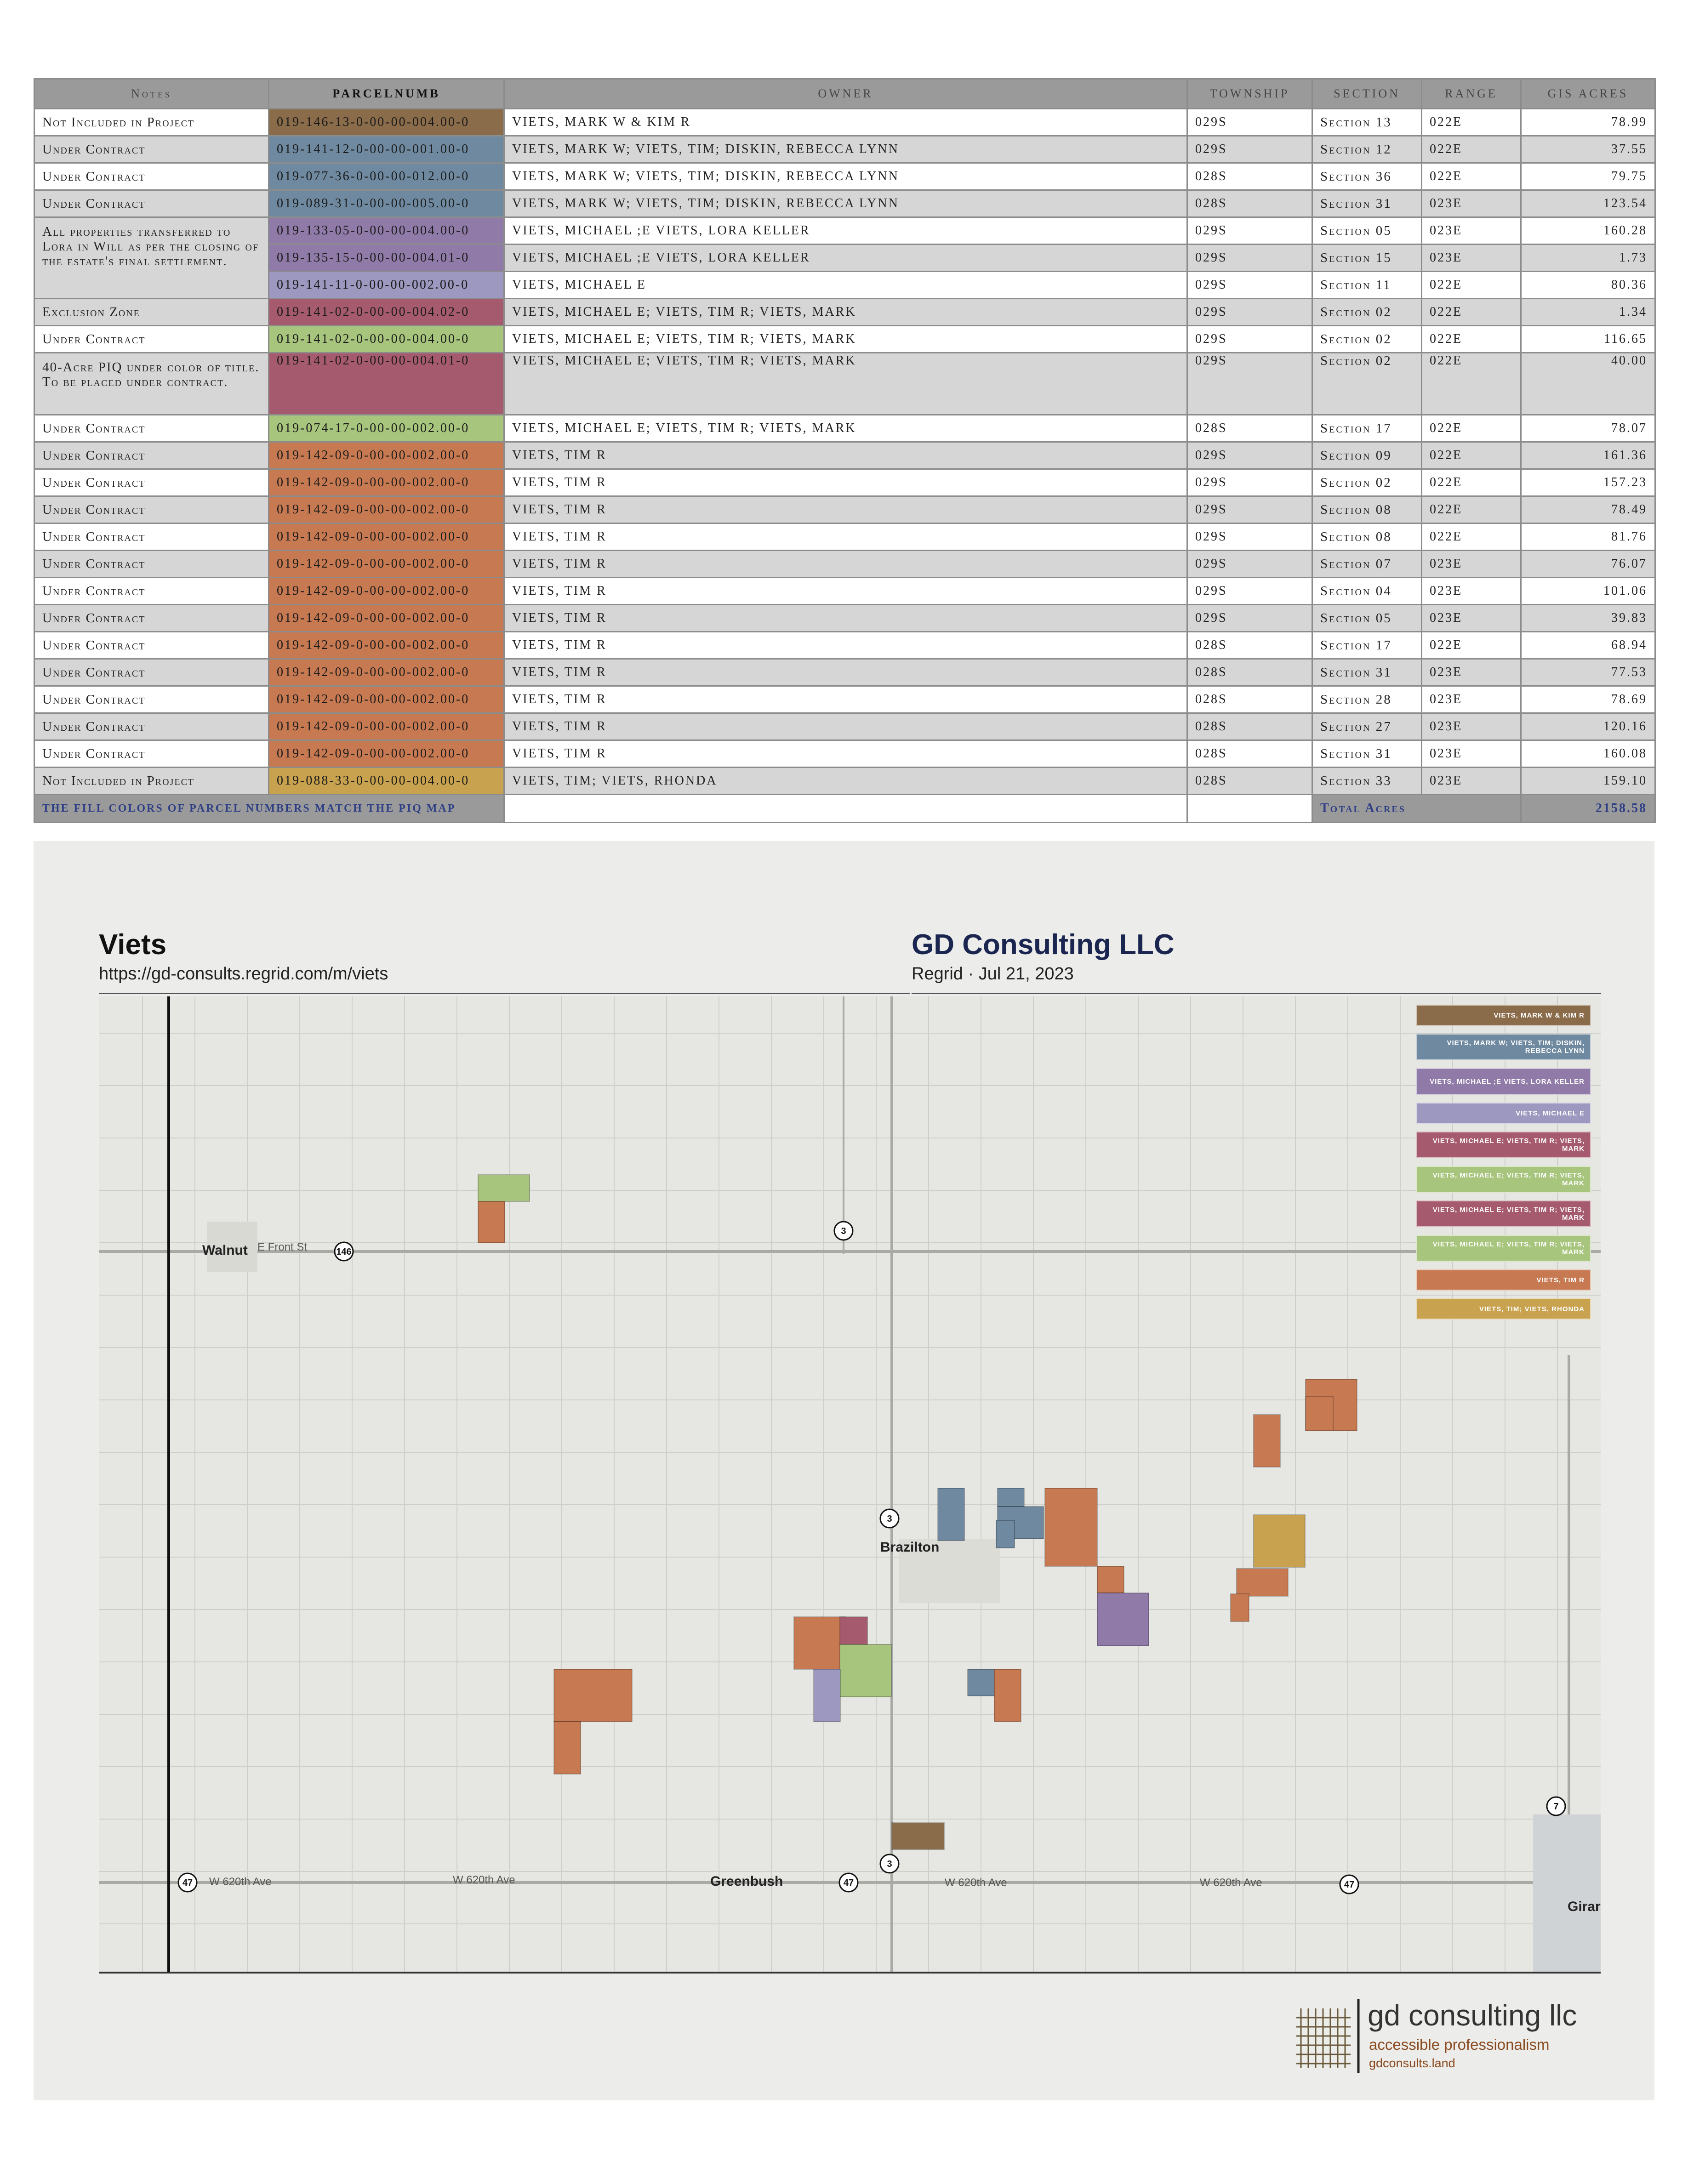 The image size is (1688, 2184). What do you see at coordinates (1504, 1309) in the screenshot?
I see `legend-item: VIETS, TIM; VIETS, RHONDA` at bounding box center [1504, 1309].